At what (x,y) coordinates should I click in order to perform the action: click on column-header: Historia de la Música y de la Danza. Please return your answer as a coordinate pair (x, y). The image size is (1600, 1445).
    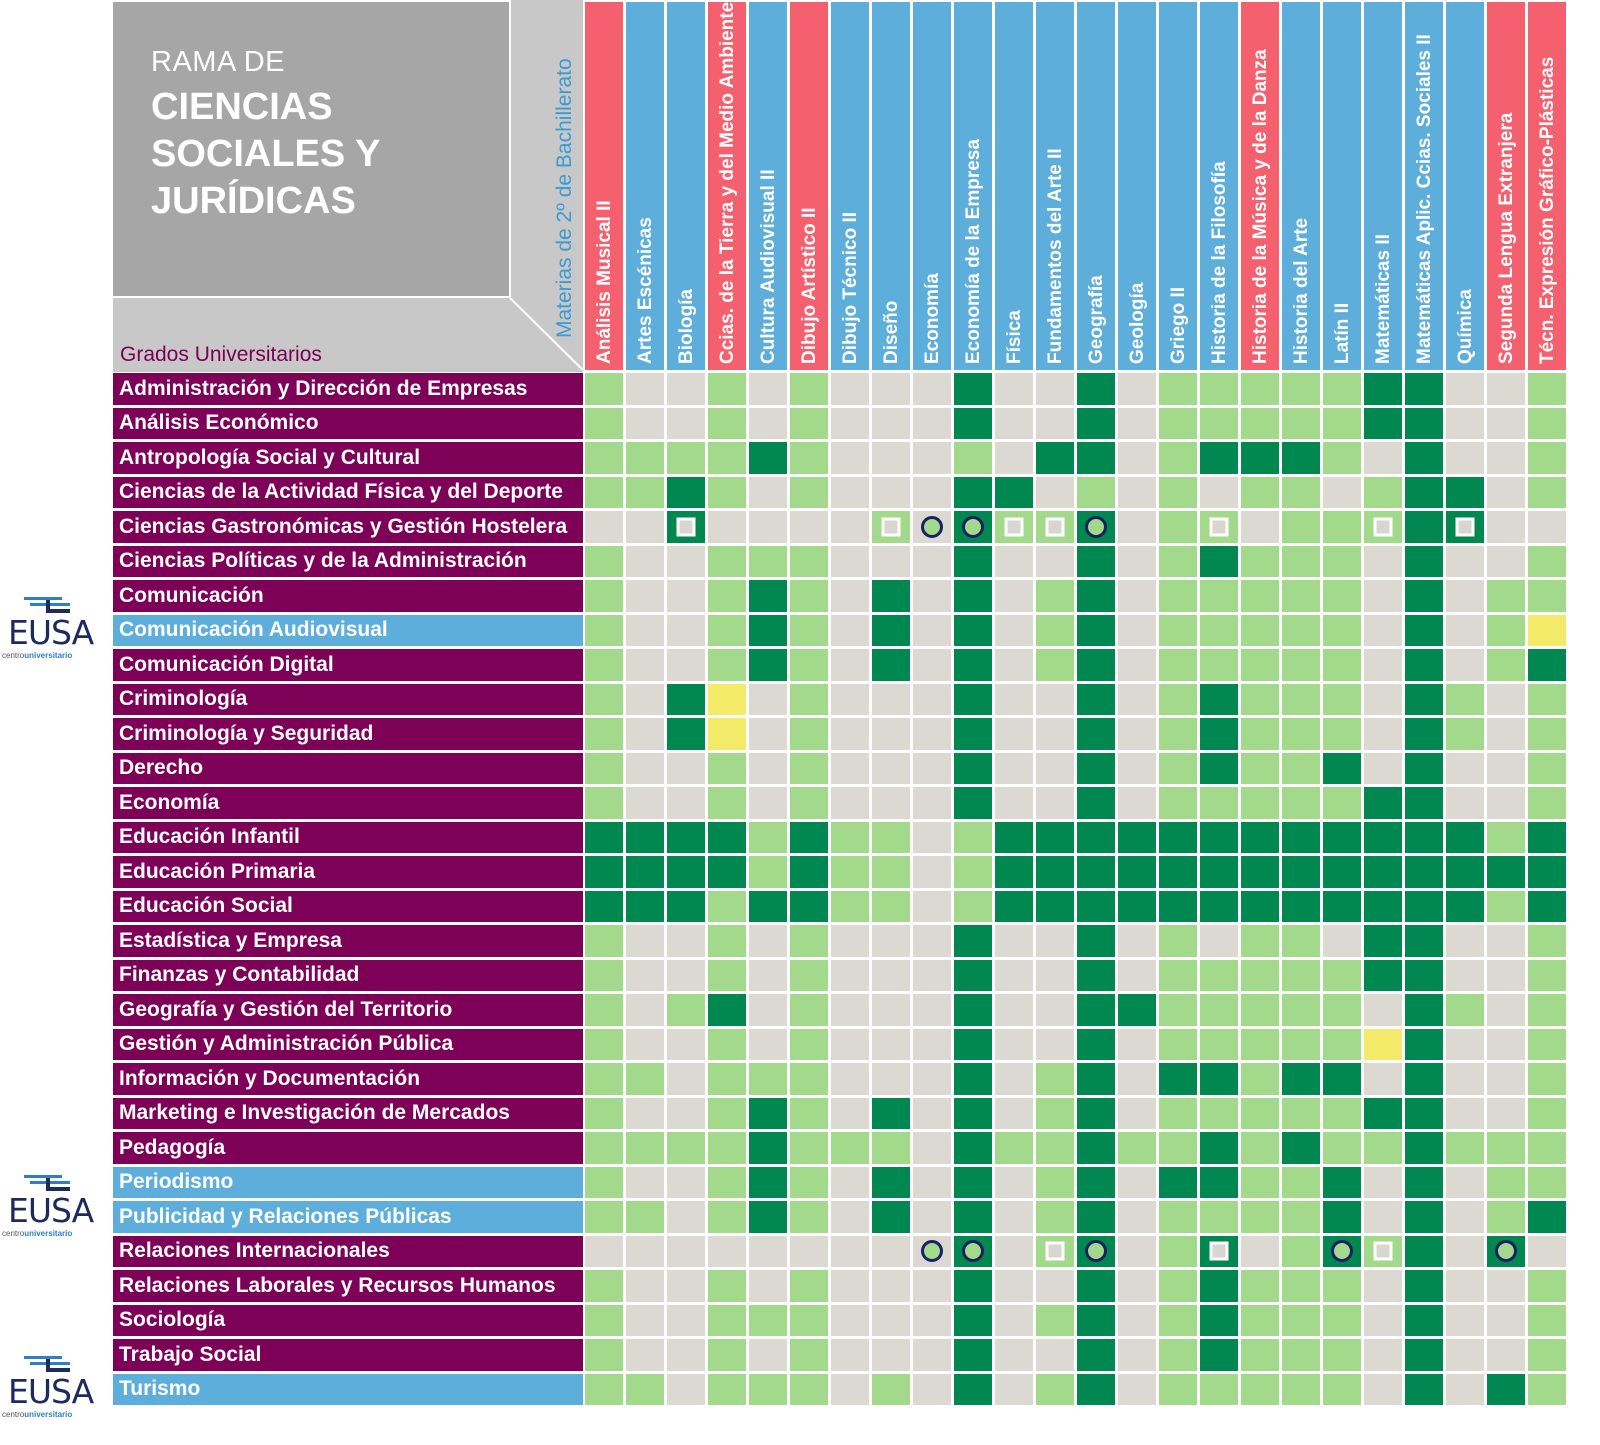
    Looking at the image, I should click on (1260, 186).